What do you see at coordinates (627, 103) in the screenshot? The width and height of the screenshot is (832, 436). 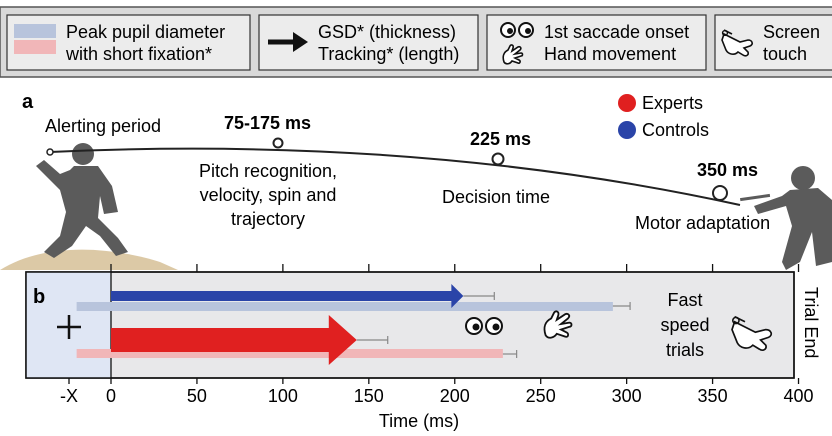 I see `experts-dot` at bounding box center [627, 103].